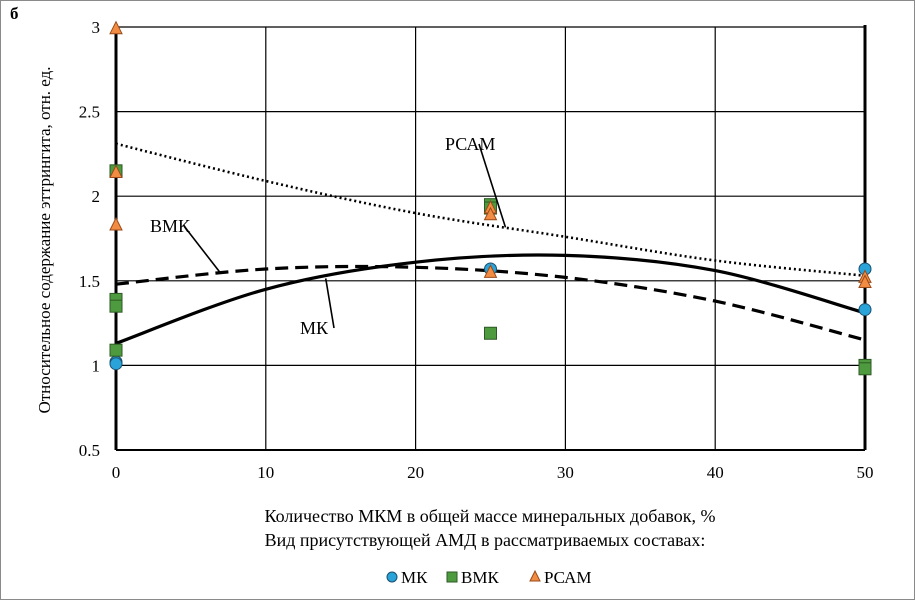 Image resolution: width=915 pixels, height=600 pixels. Describe the element at coordinates (116, 472) in the screenshot. I see `x-tick-label: 0` at that location.